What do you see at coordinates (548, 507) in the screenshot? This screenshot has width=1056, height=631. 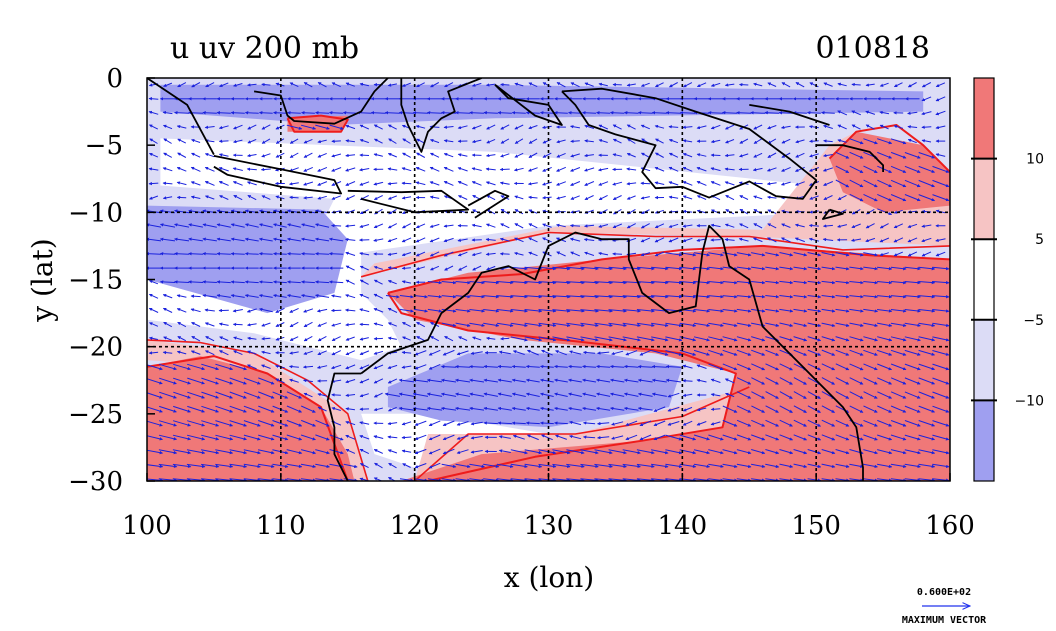 I see `x-ticks: 100 110 120 130 140 150 160` at bounding box center [548, 507].